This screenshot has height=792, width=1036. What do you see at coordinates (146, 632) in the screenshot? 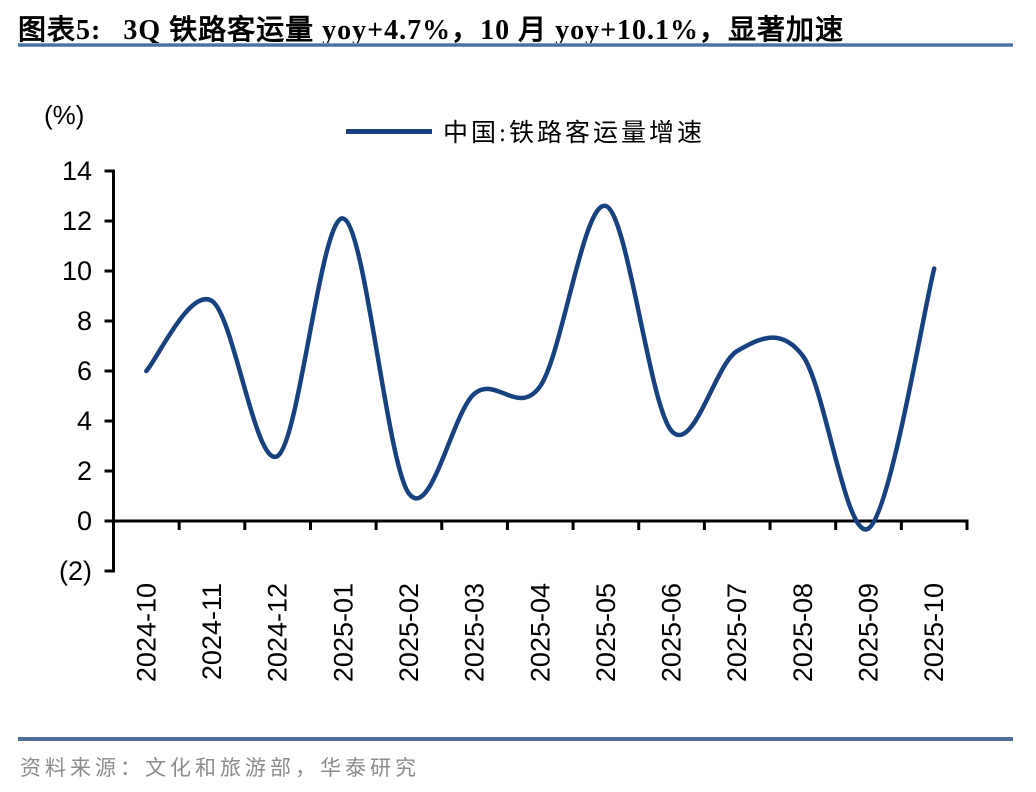
I see `x-tick-label: 2024-10` at bounding box center [146, 632].